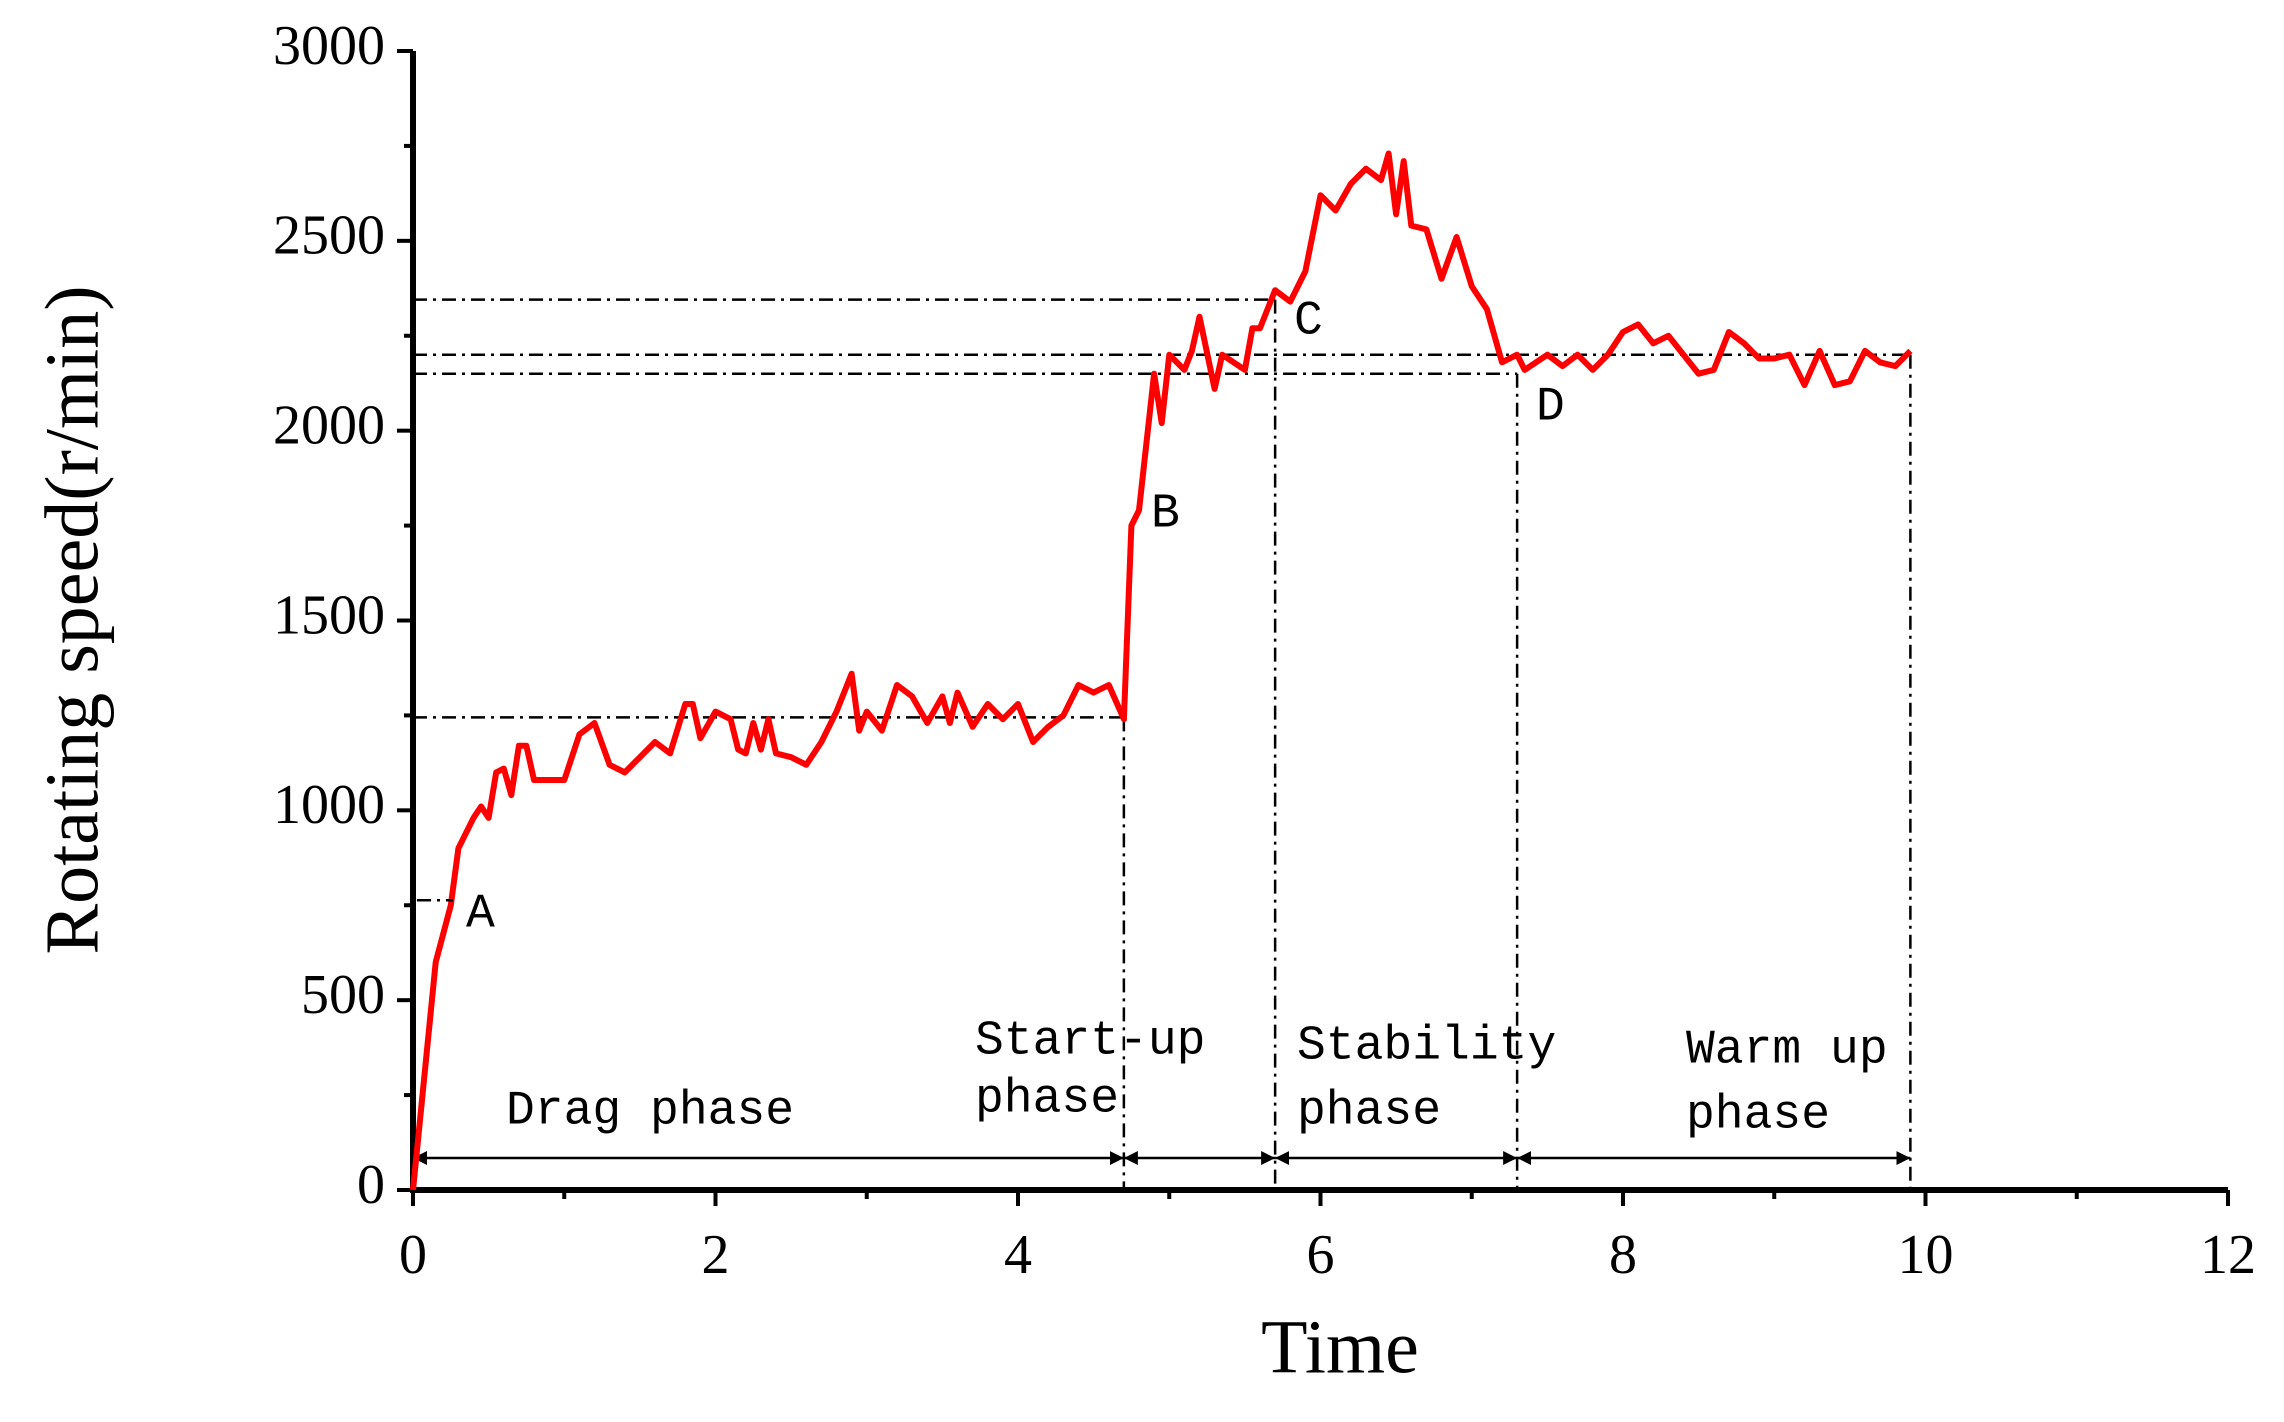  I want to click on x-tick-label: 0, so click(413, 1255).